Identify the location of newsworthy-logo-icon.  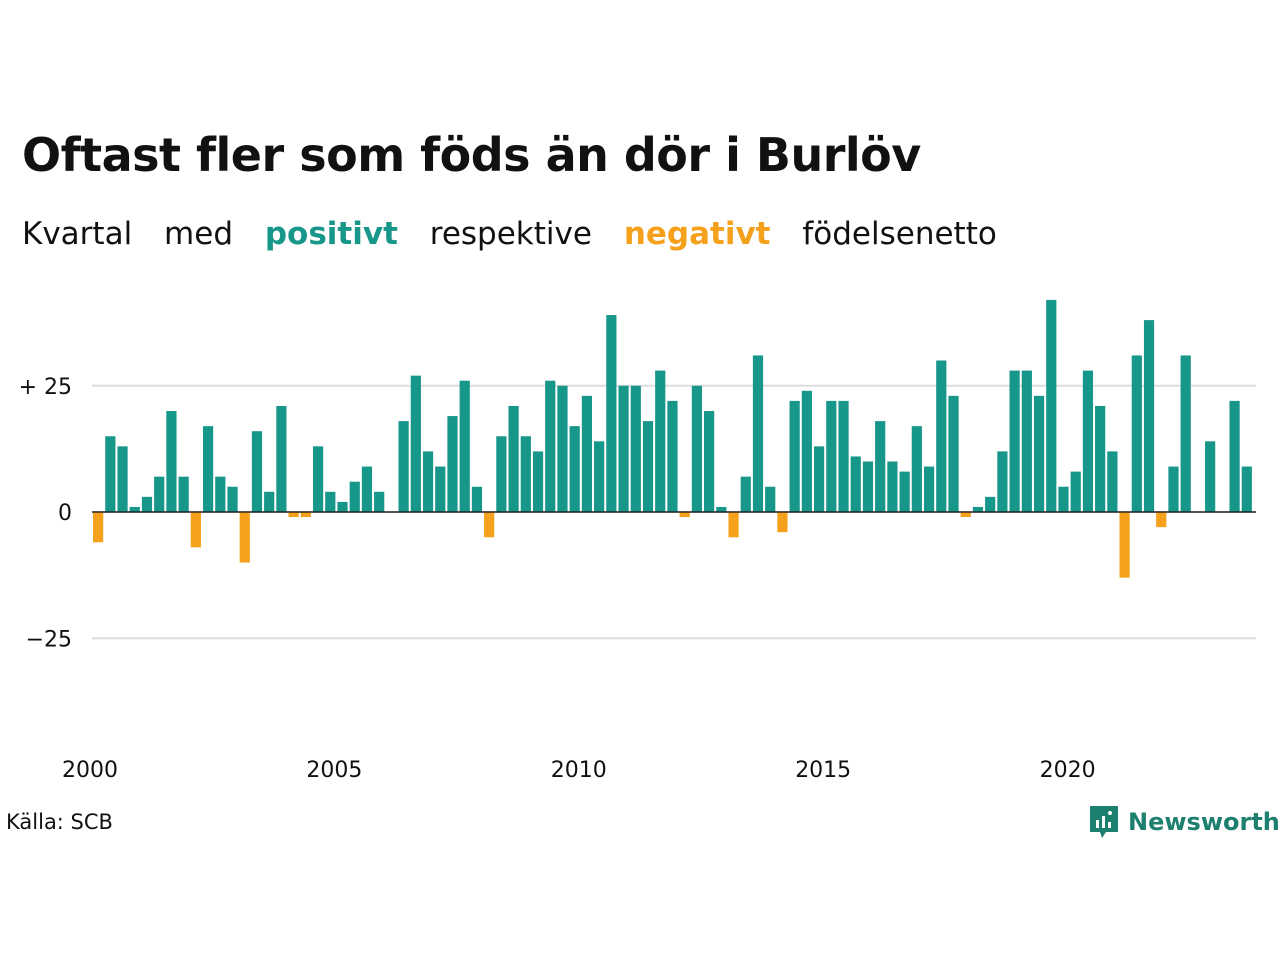
(1104, 822).